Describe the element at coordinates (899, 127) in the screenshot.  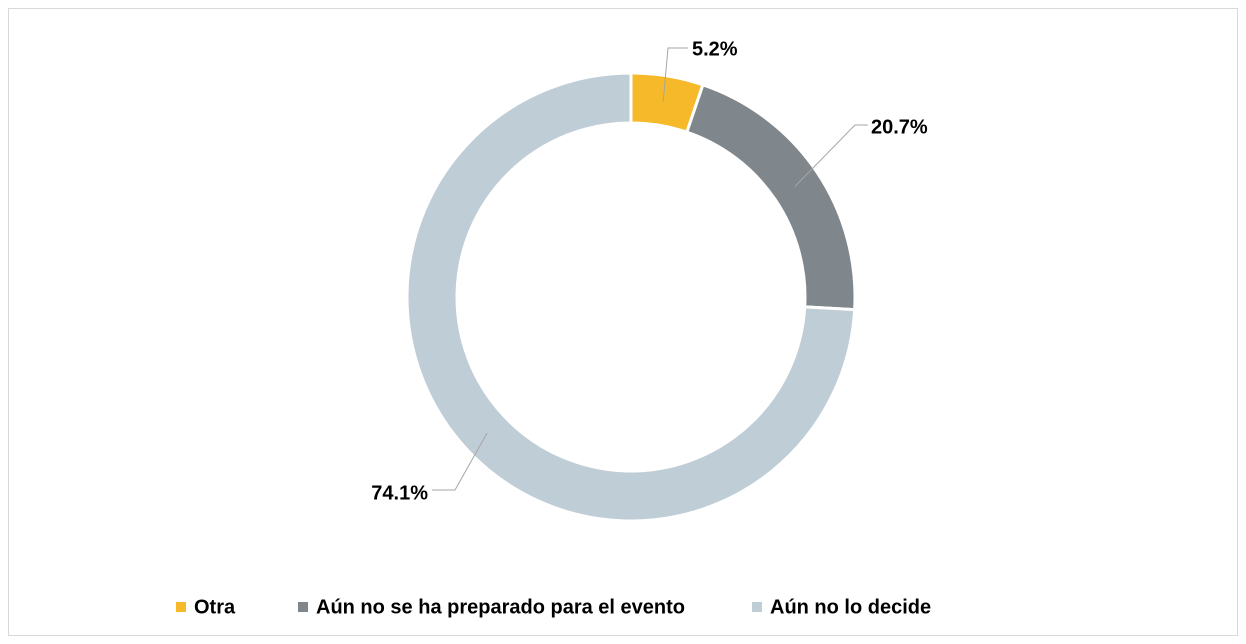
I see `data-label: 20.7%` at that location.